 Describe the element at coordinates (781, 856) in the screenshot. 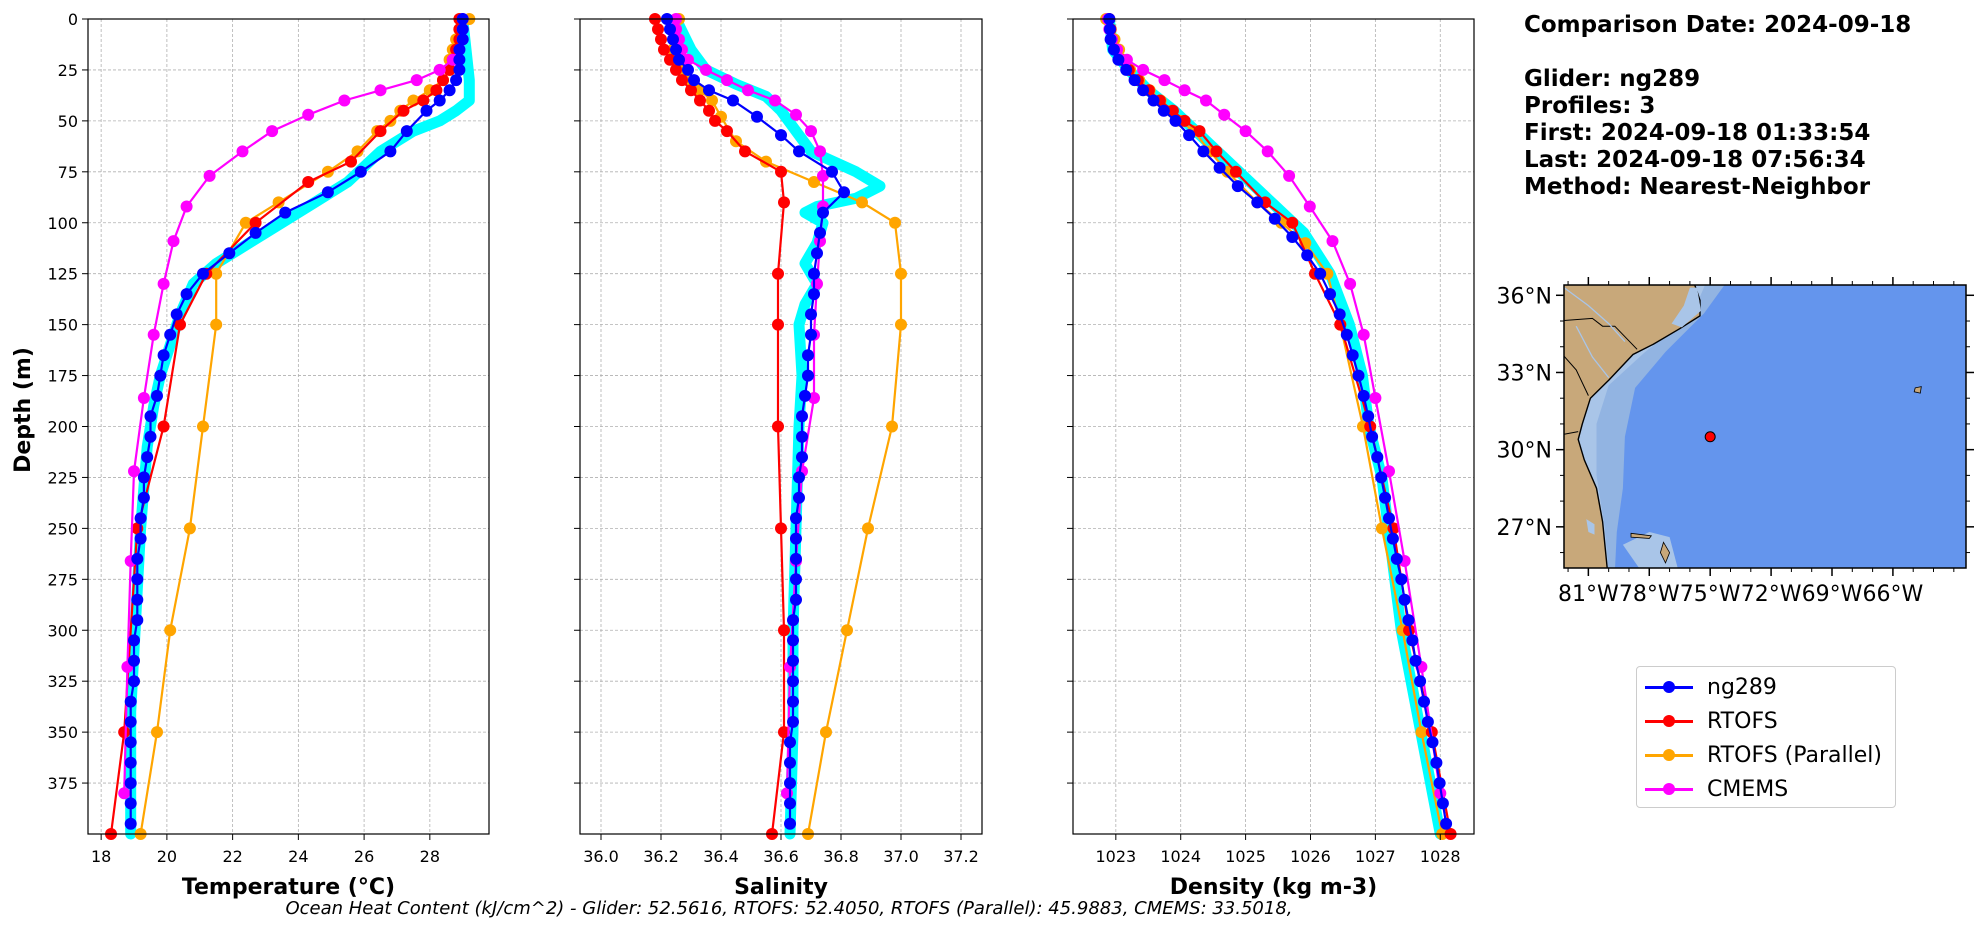

I see `x-tick-label: 36.6` at that location.